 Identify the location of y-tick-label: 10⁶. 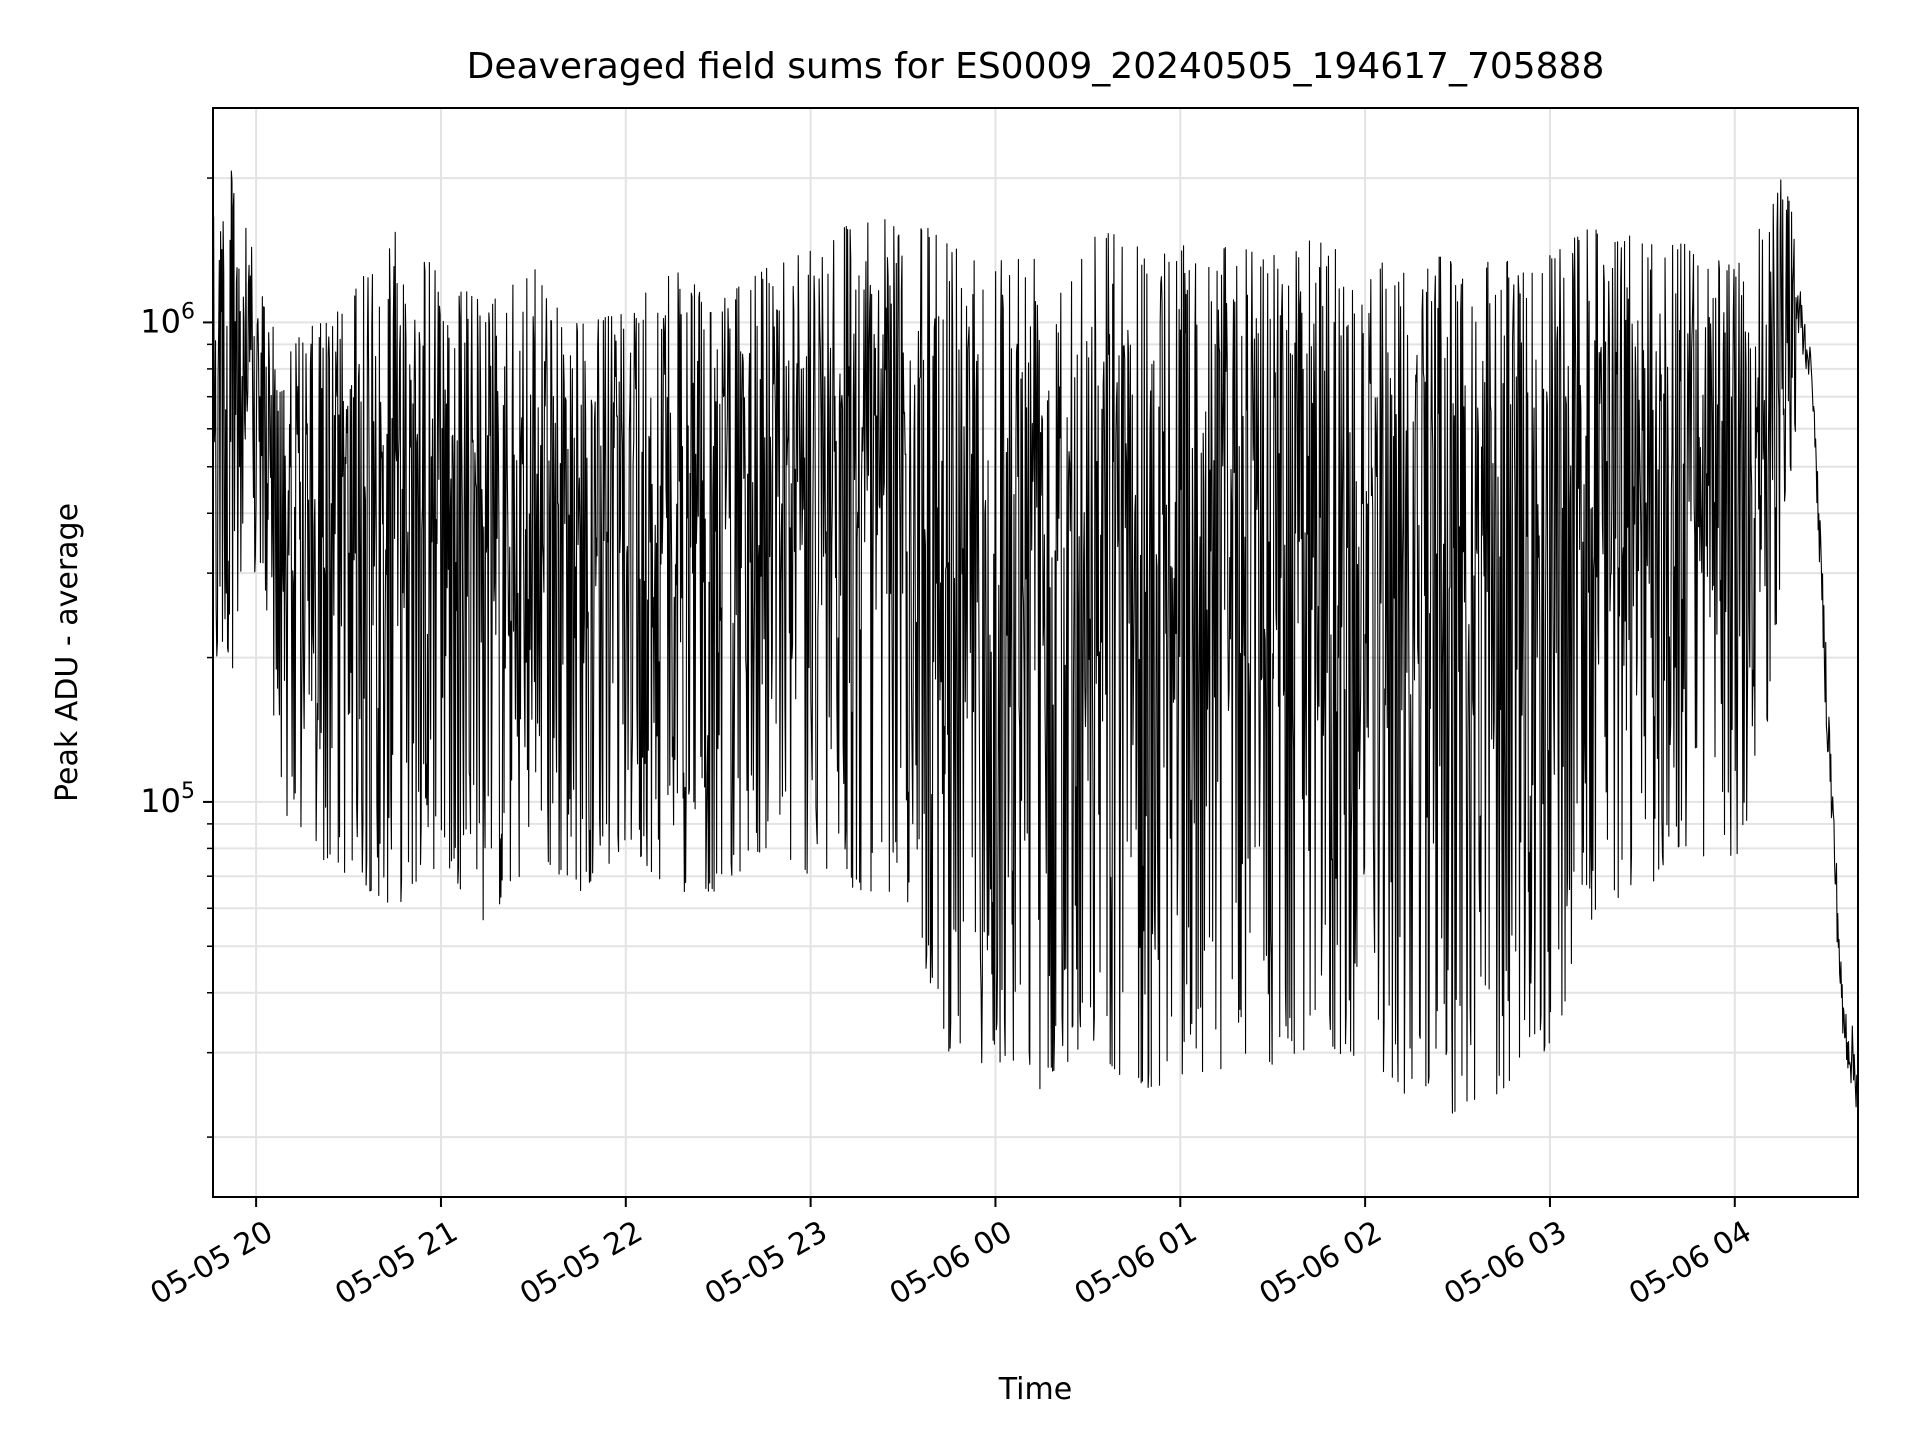
(167, 319).